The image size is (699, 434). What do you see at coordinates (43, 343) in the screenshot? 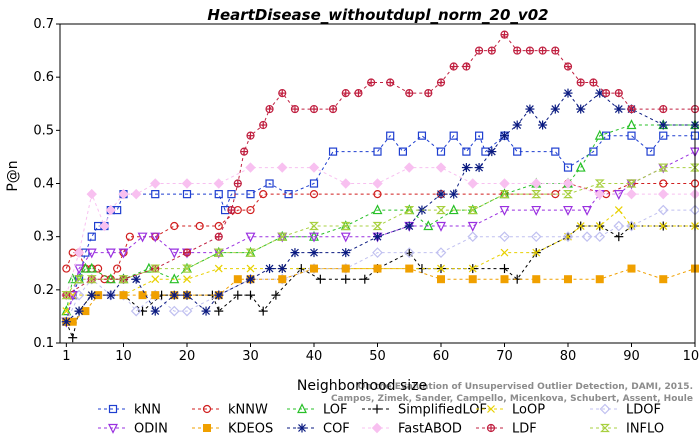
I see `y-tick-label: 0.1` at bounding box center [43, 343].